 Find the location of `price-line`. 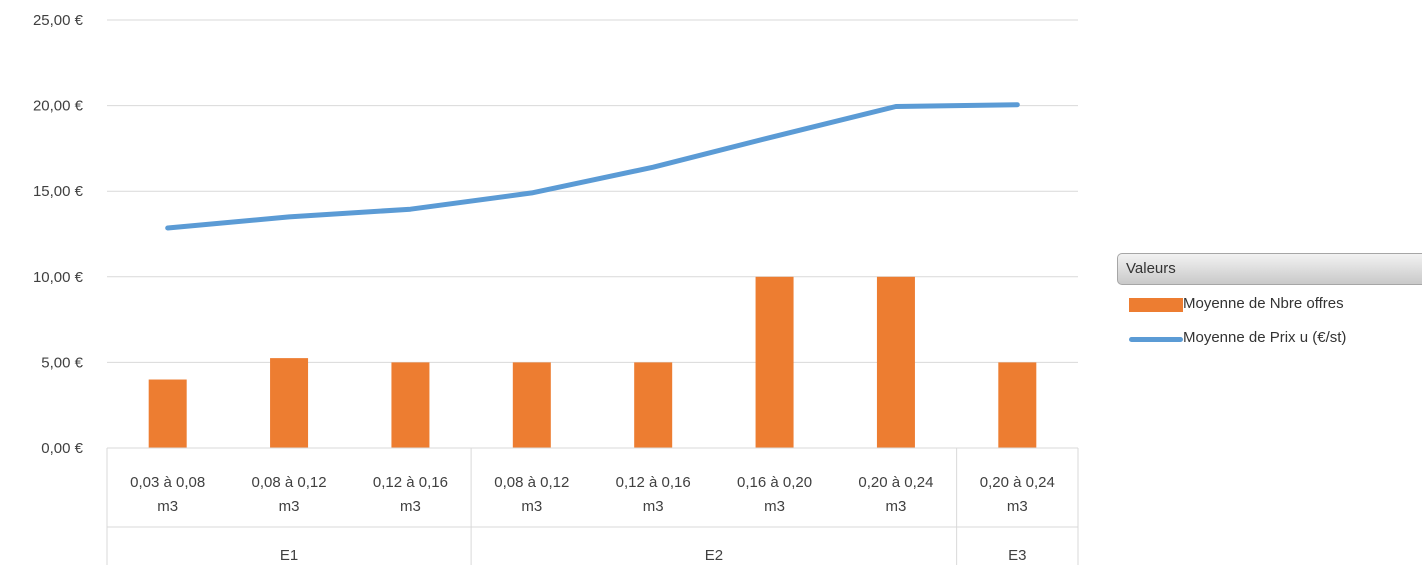

price-line is located at coordinates (592, 166).